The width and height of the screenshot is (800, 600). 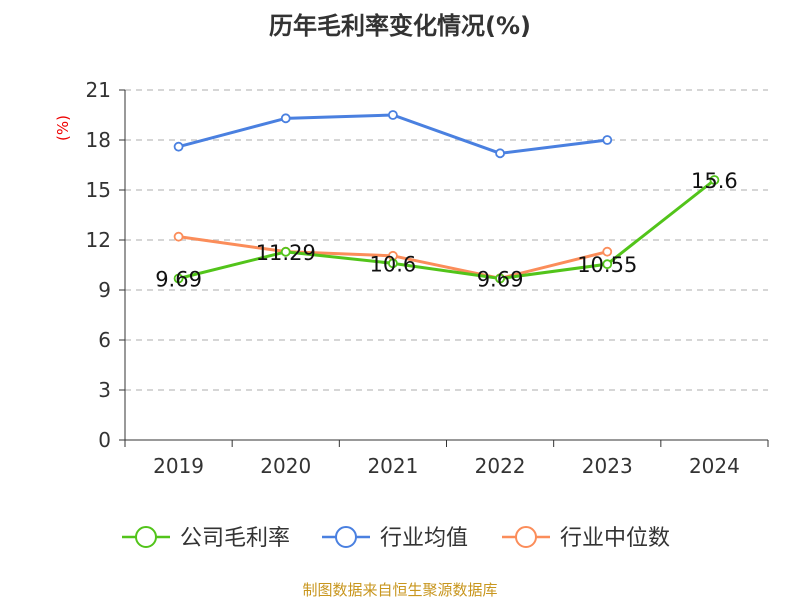 I want to click on data-label: 10.55, so click(x=607, y=265).